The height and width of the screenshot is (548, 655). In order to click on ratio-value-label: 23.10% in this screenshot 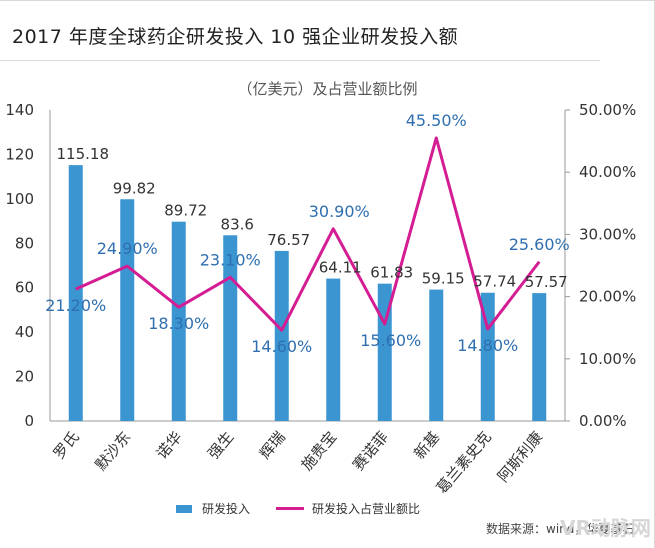, I will do `click(230, 259)`.